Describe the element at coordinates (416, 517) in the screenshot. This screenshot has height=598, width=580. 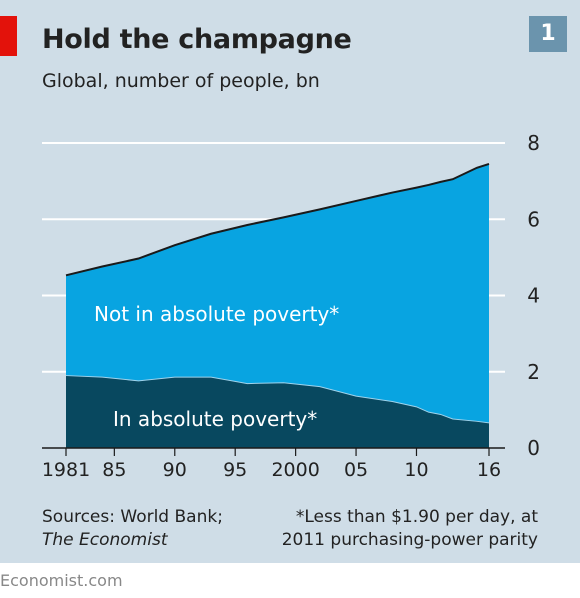
I see `footnote-line-1: *Less than $1.90 per day, at` at that location.